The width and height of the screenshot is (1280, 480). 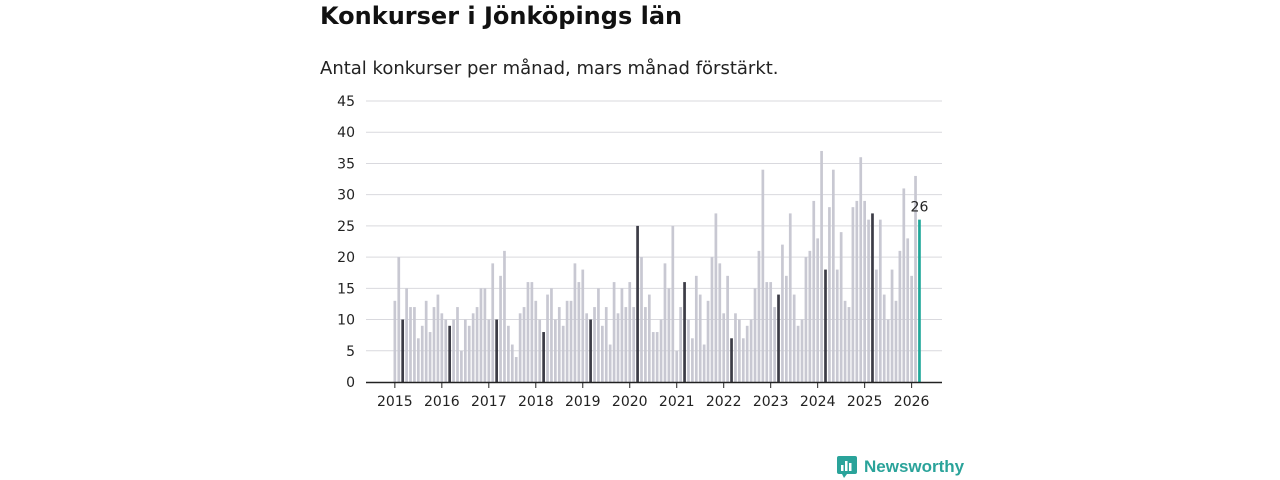 I want to click on newsworthy-logo-icon, so click(x=847, y=467).